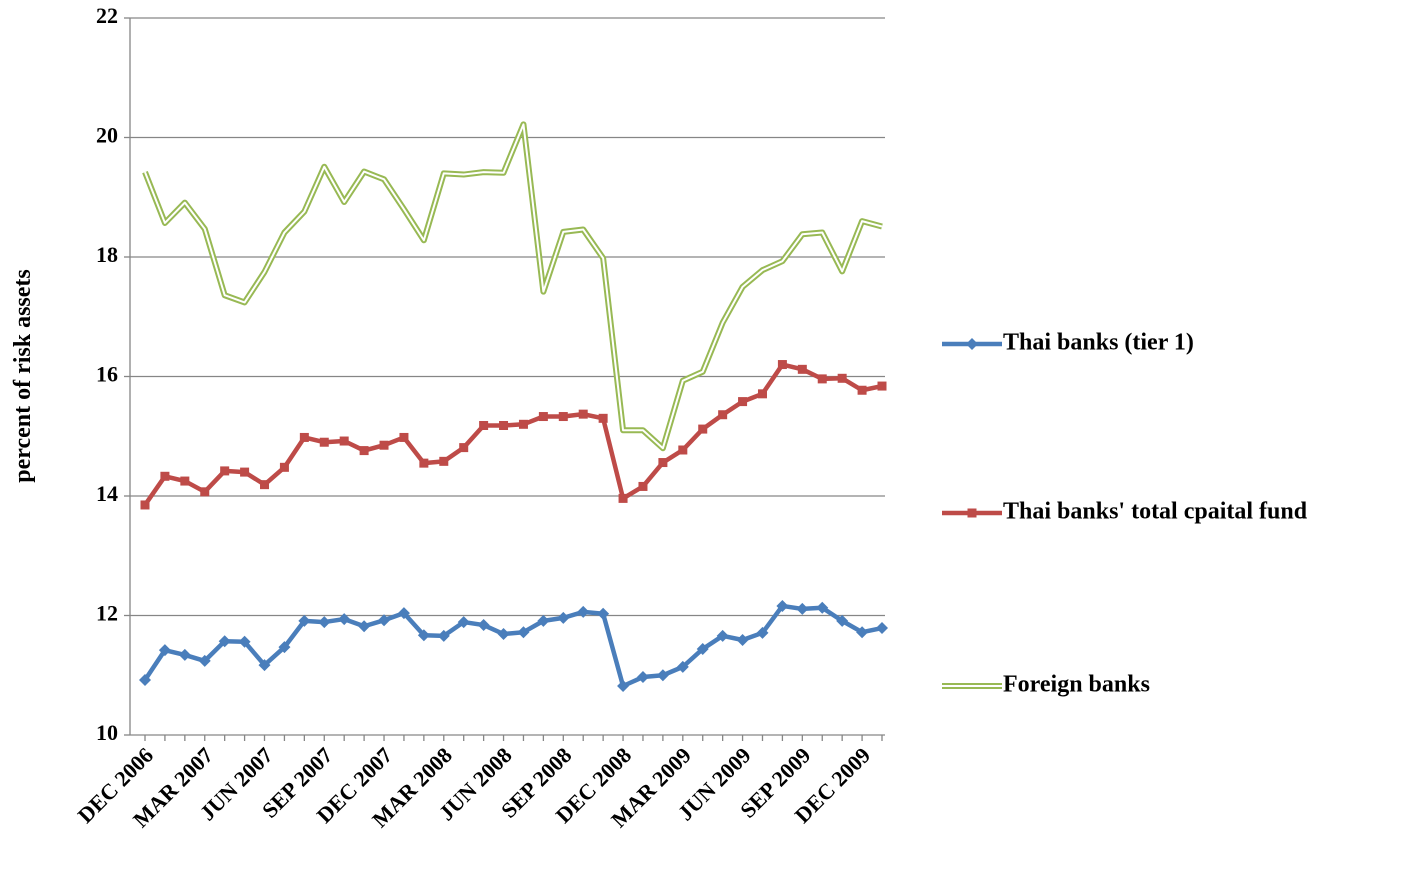  I want to click on legend-label: Thai banks' total cpaital fund, so click(1155, 512).